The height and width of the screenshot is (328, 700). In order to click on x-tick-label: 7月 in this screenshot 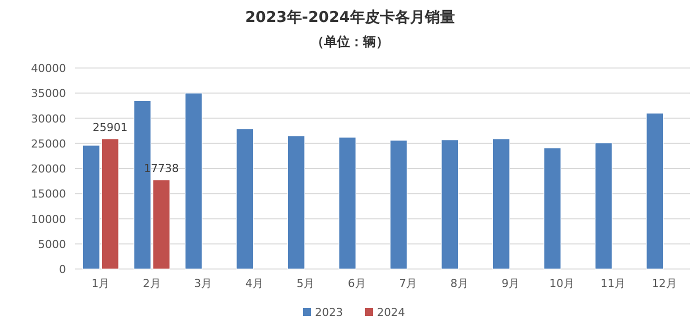, I will do `click(408, 283)`.